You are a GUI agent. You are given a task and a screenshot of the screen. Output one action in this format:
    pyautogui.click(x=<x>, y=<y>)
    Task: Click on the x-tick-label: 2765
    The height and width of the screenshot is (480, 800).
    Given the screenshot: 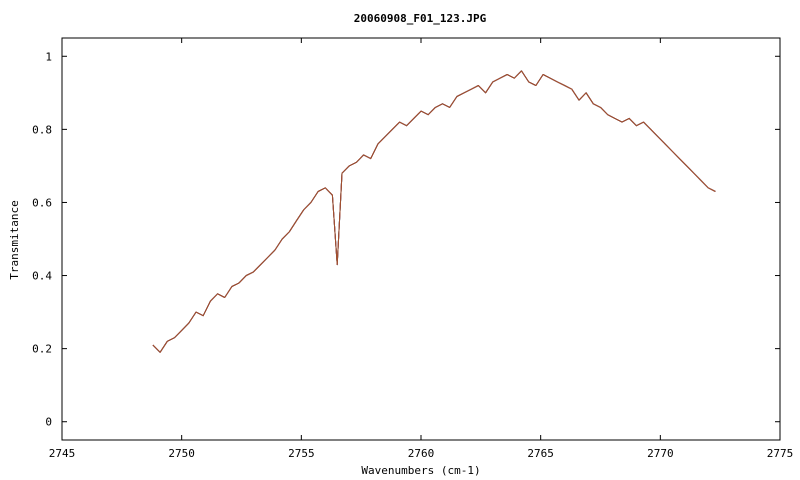 What is the action you would take?
    pyautogui.click(x=540, y=453)
    